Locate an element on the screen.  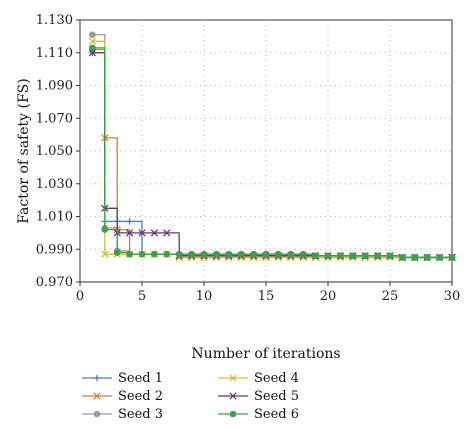
x-tick-label: 5 is located at coordinates (142, 296).